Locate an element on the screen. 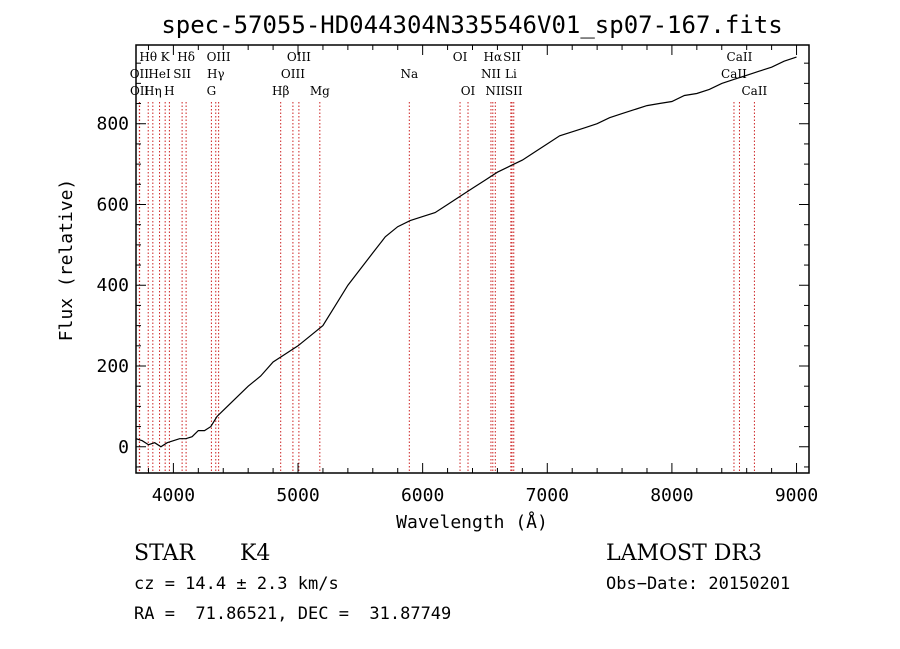  marker-label-26: SII is located at coordinates (514, 91).